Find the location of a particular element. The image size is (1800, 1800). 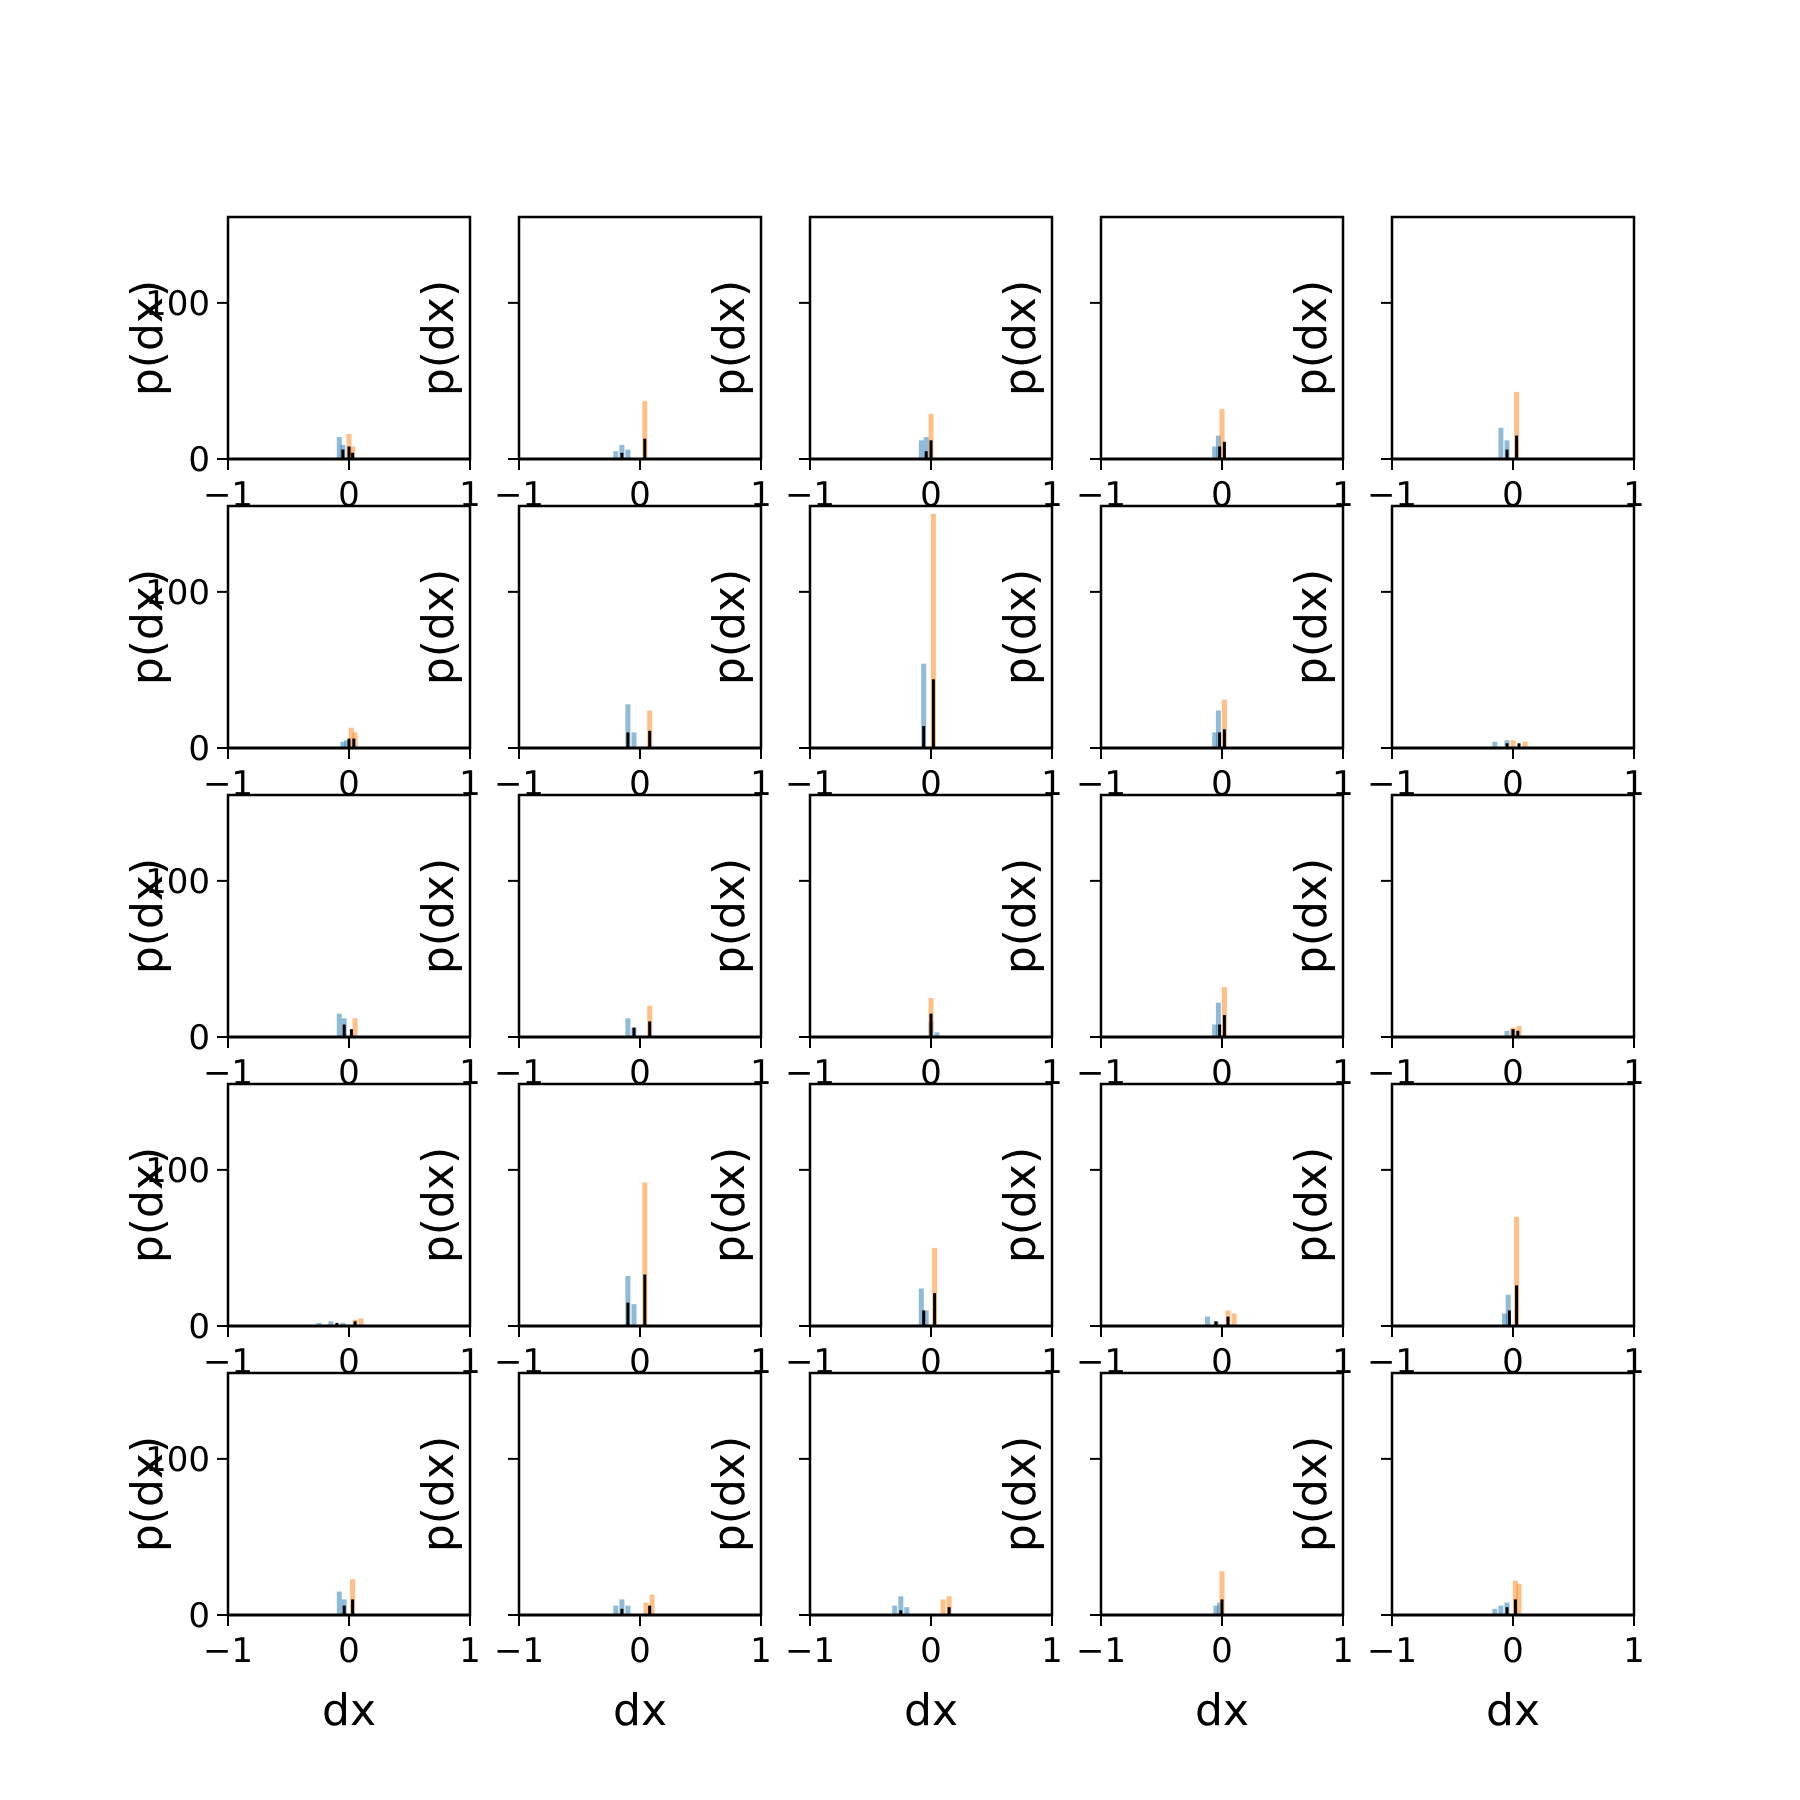

panel-5-3: −1 0 1 dx p(dx) is located at coordinates (883, 1553).